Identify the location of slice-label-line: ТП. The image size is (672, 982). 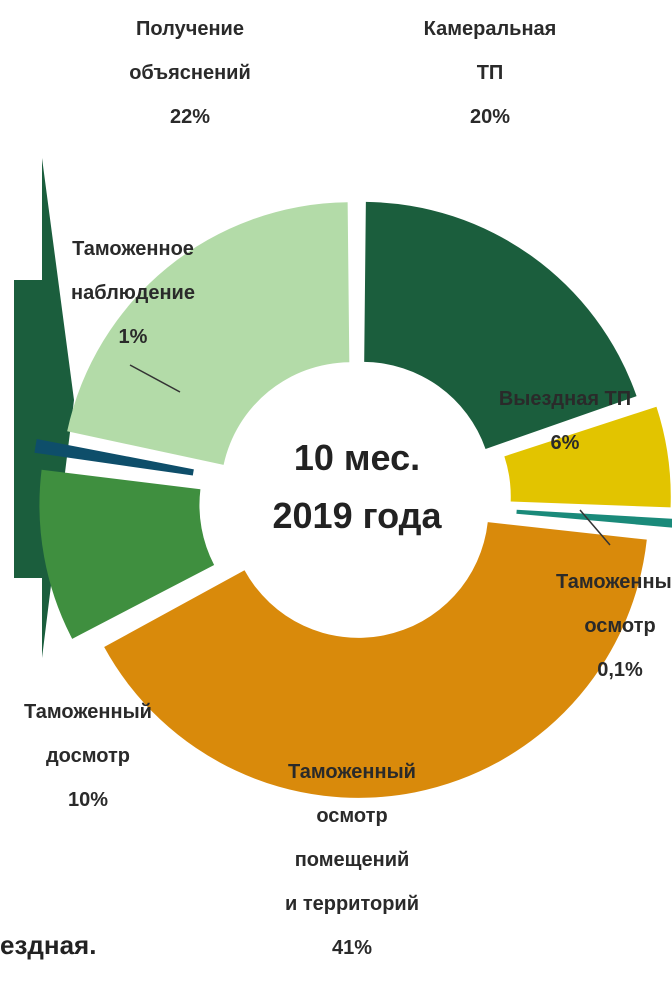
(490, 73).